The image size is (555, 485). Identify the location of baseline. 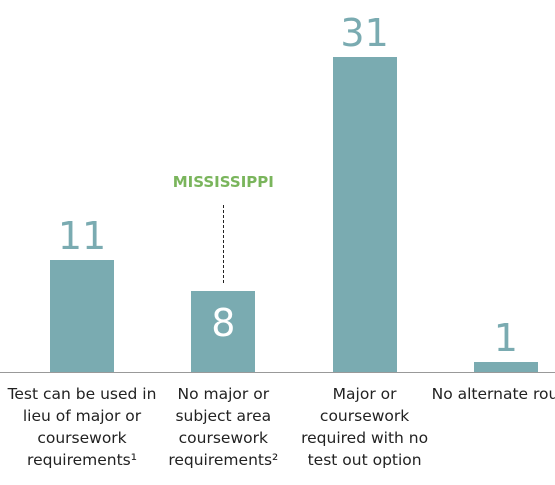
(277, 372).